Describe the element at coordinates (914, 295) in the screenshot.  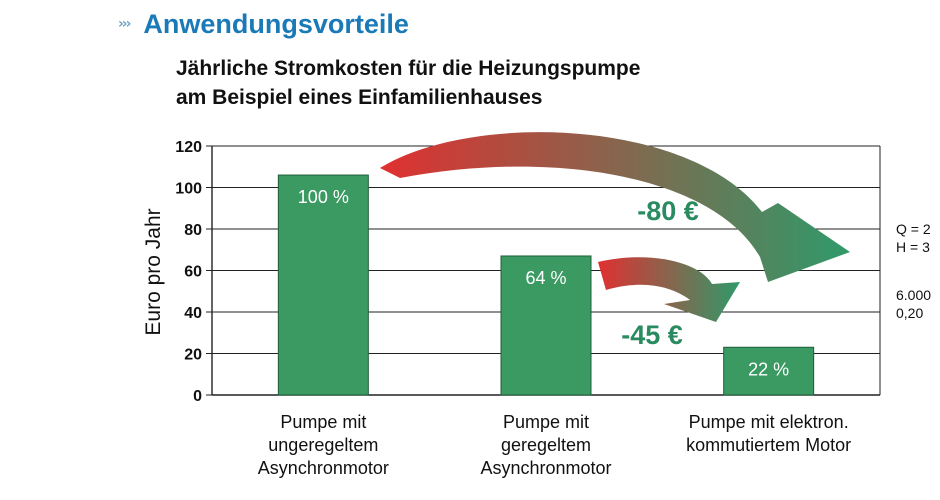
I see `side-note-line: 6.000` at that location.